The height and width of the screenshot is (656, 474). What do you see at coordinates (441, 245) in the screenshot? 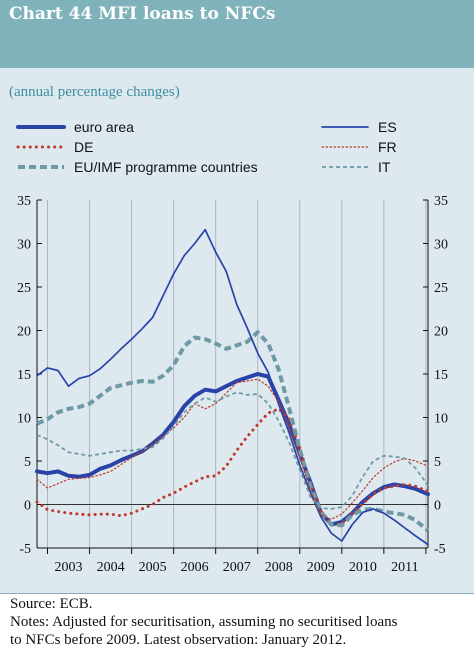
I see `y-tick-label-right: 30` at bounding box center [441, 245].